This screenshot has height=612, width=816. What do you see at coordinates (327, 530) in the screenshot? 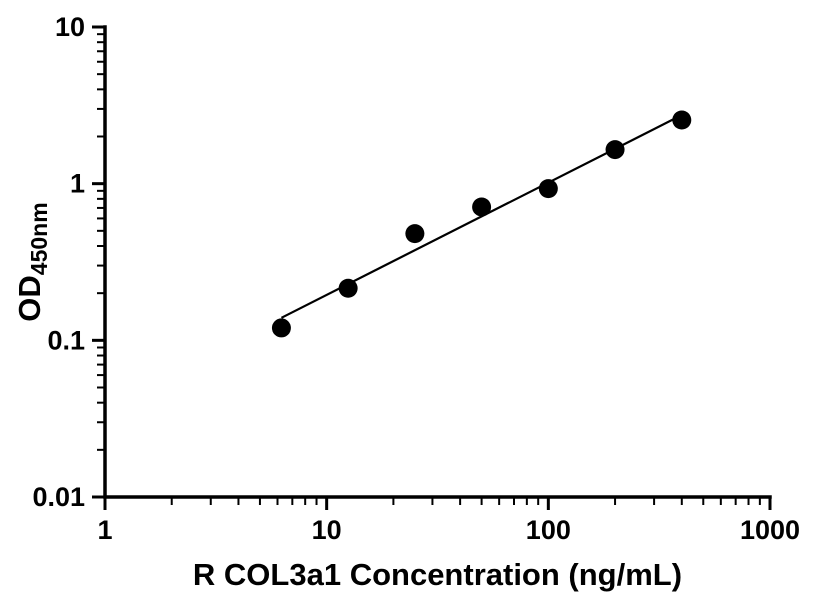
I see `x-tick-label: 10` at bounding box center [327, 530].